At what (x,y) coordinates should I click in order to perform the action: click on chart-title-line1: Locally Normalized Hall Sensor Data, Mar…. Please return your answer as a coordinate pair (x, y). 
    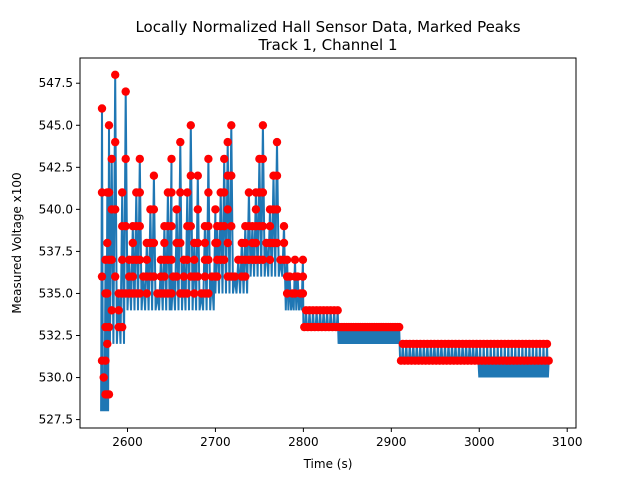
    Looking at the image, I should click on (327, 27).